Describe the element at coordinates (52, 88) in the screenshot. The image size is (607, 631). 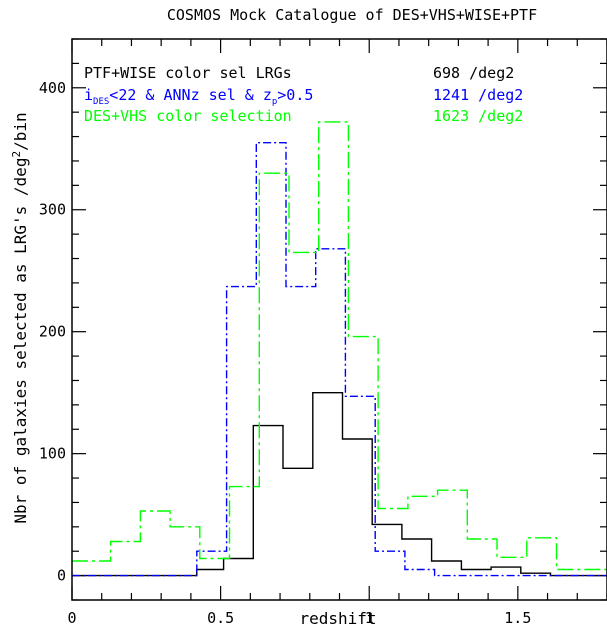
I see `y-tick-label: 400` at that location.